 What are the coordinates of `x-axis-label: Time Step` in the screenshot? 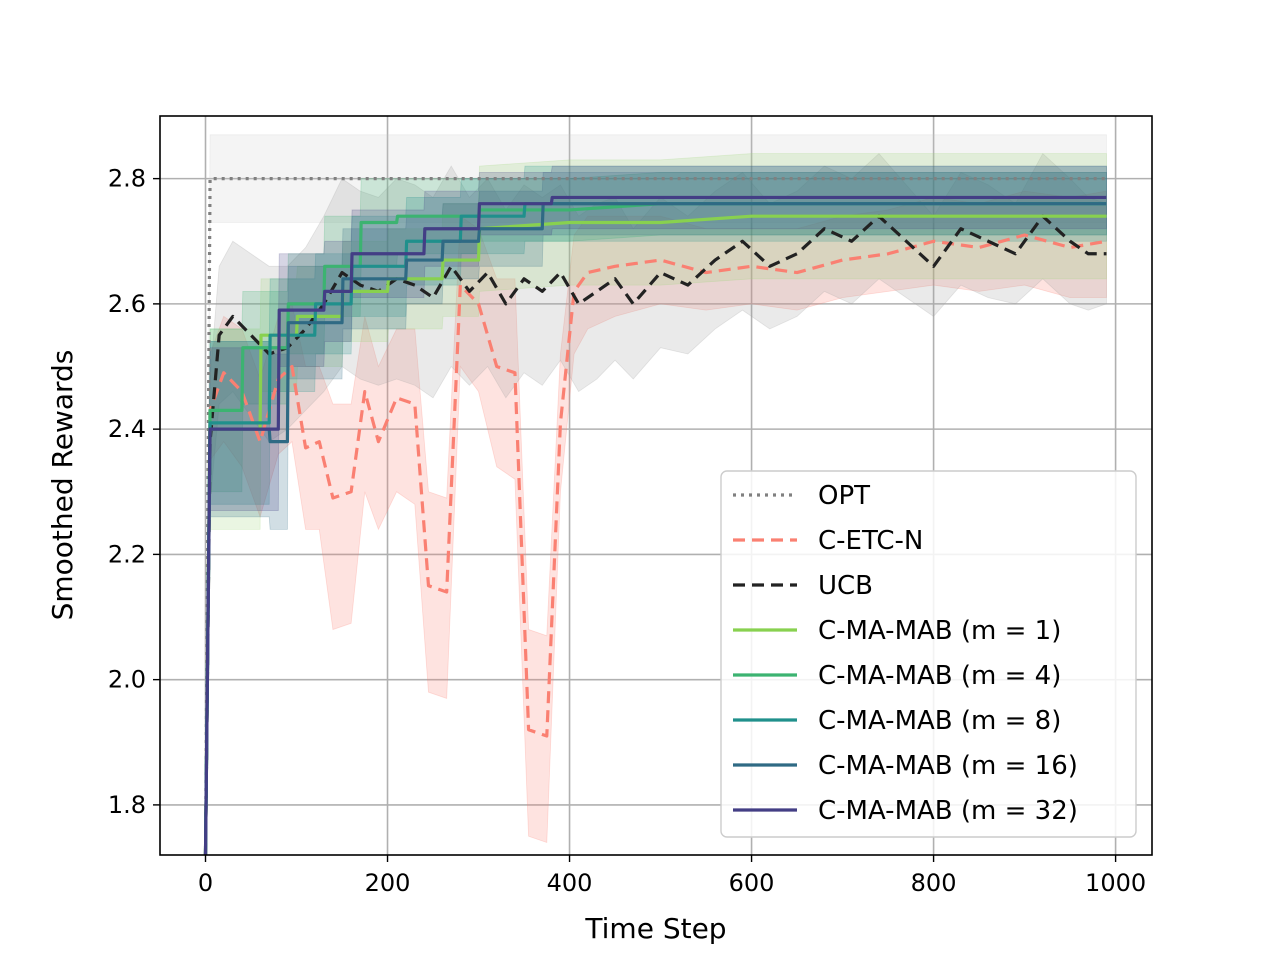 It's located at (655, 928).